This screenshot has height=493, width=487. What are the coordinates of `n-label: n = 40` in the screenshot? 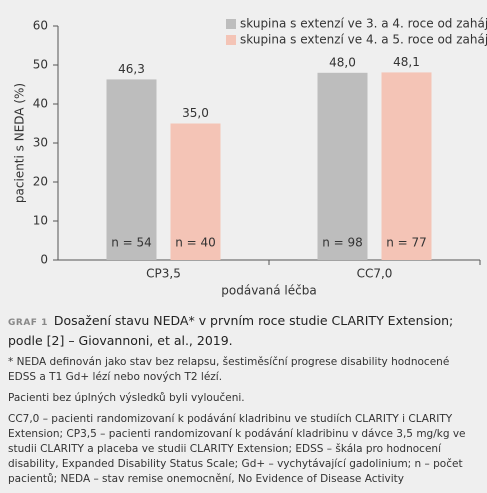 It's located at (195, 243).